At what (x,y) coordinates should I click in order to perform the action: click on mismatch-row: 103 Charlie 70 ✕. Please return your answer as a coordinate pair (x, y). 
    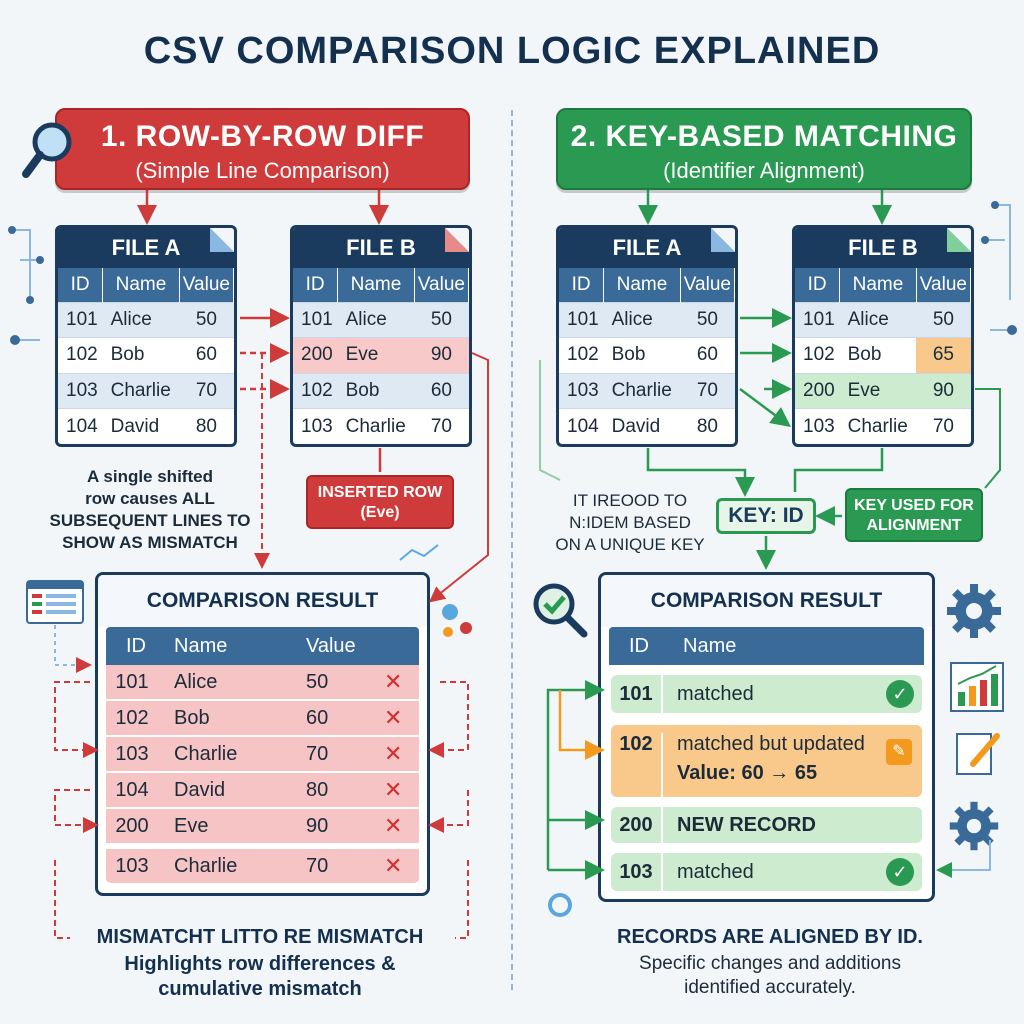
    Looking at the image, I should click on (262, 755).